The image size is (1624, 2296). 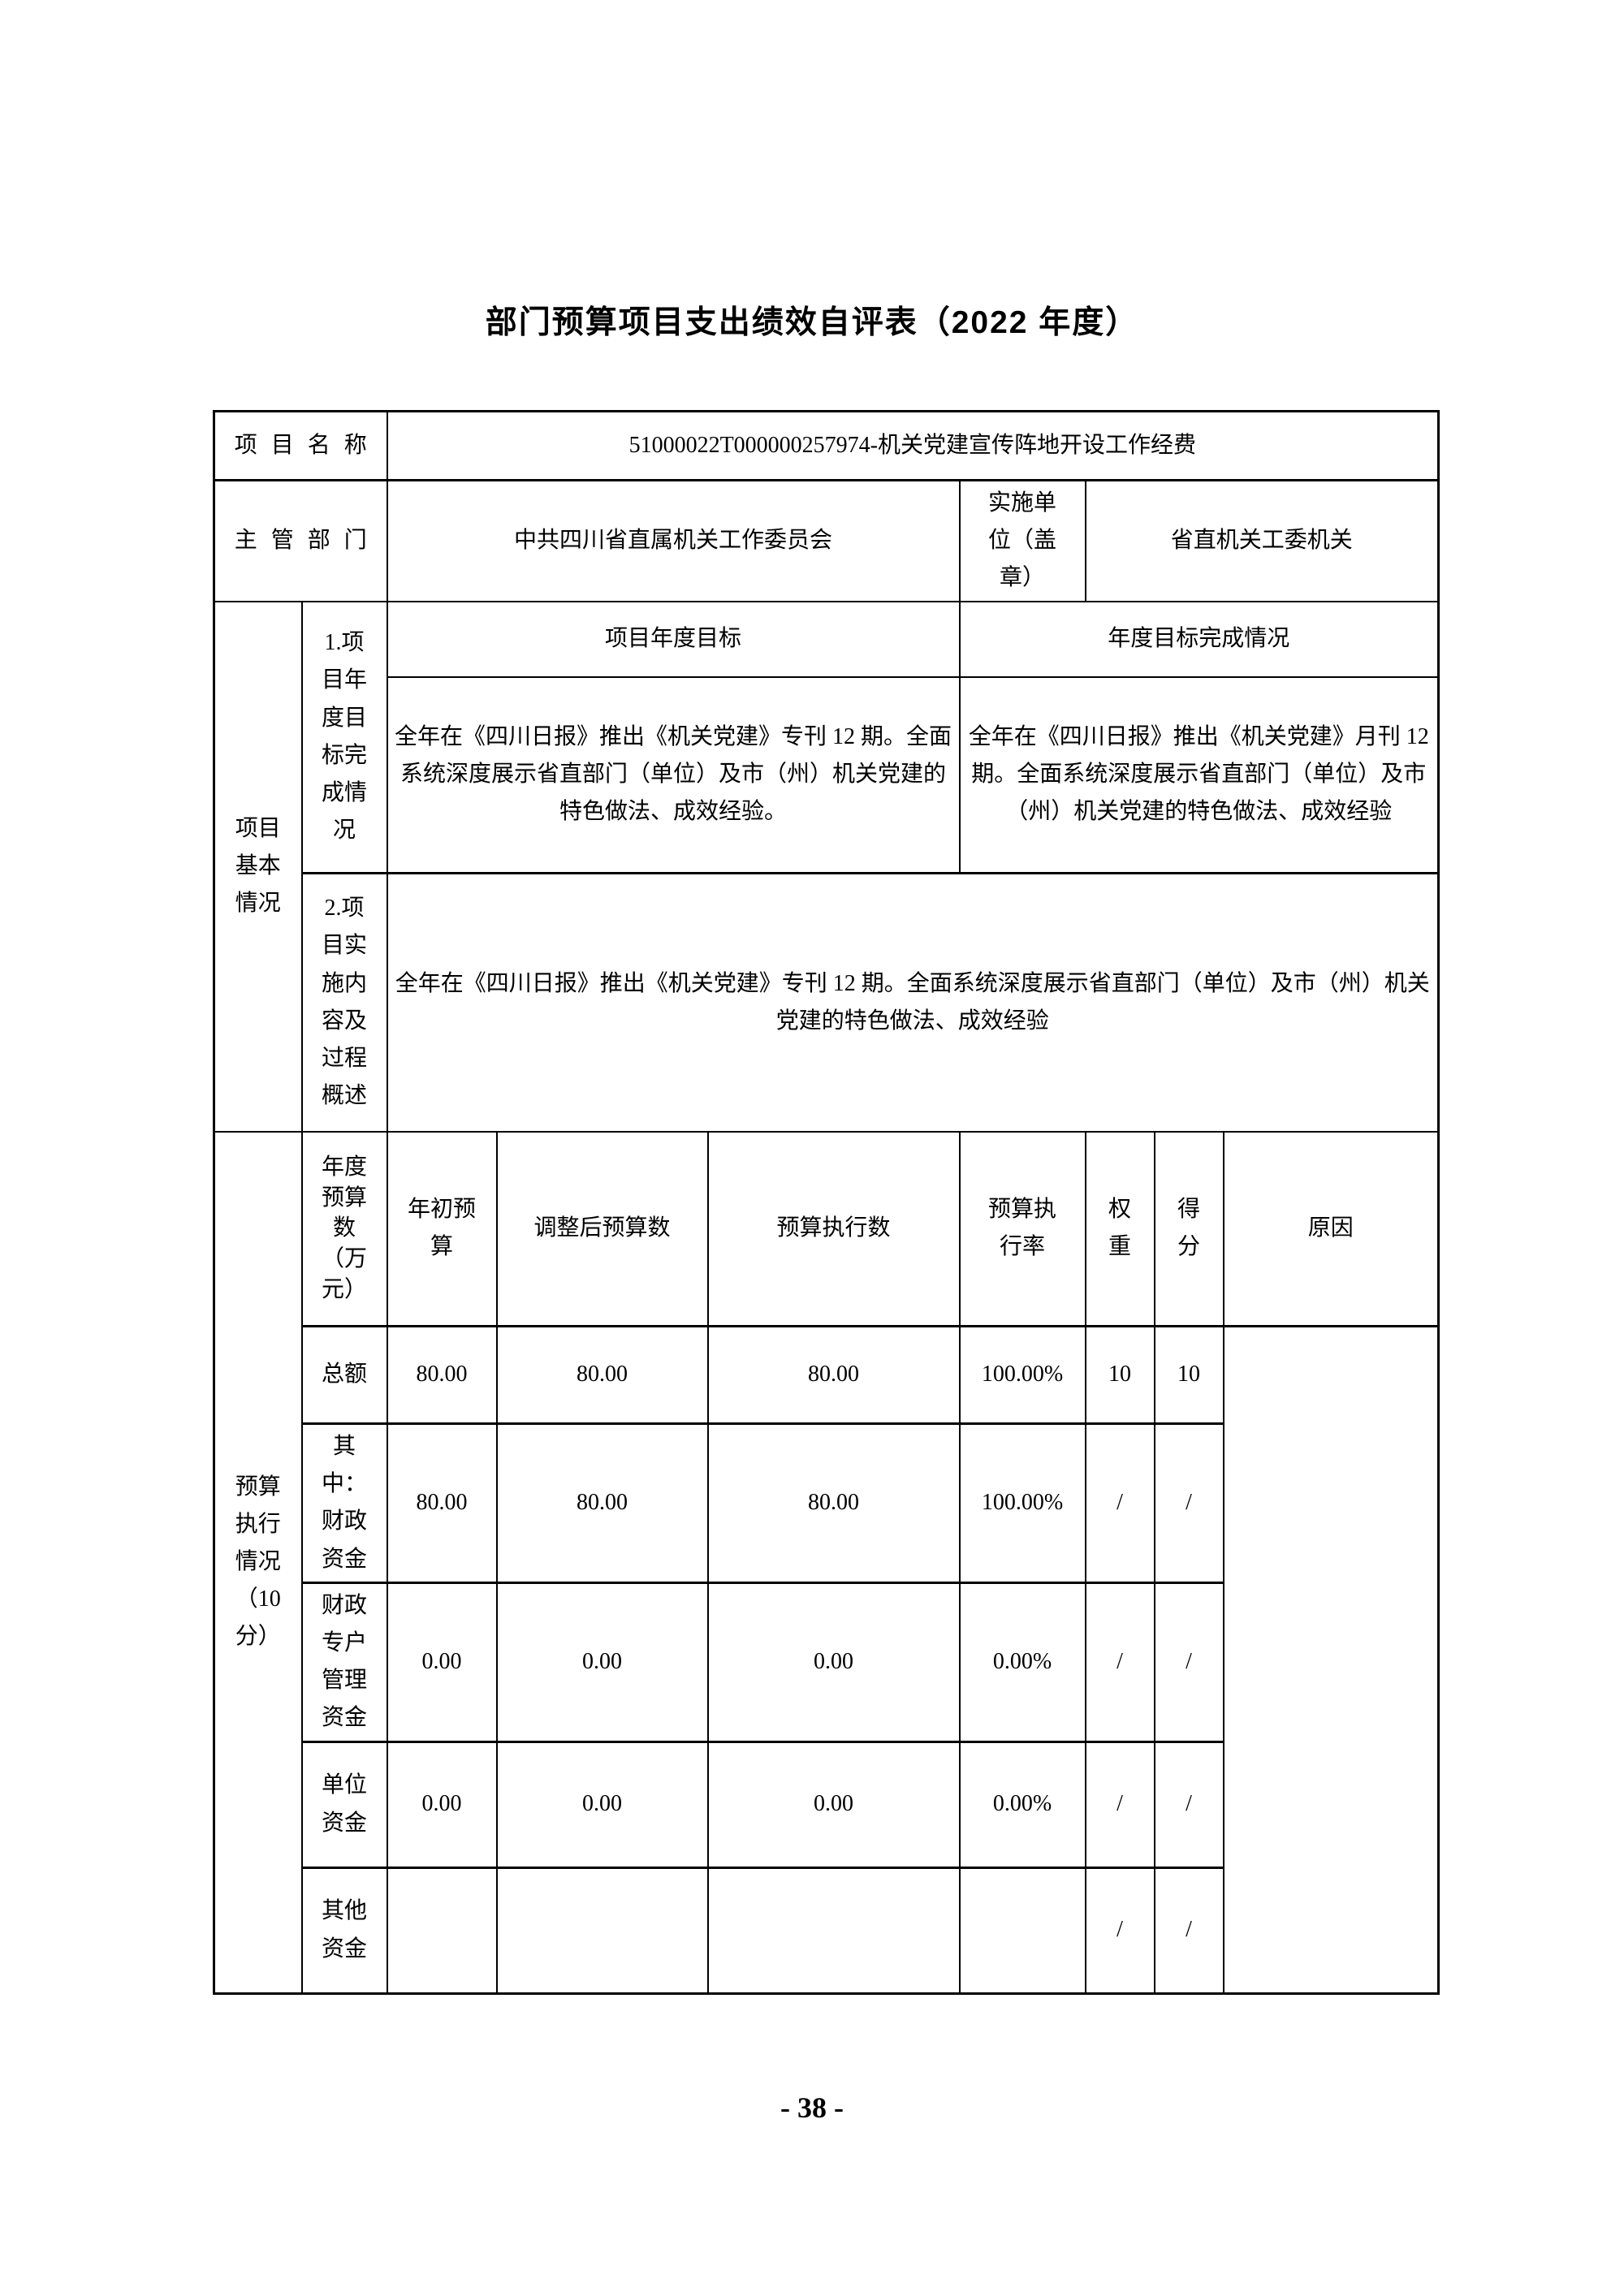 What do you see at coordinates (344, 1503) in the screenshot?
I see `cell-label: 其 中： 财政 资金` at bounding box center [344, 1503].